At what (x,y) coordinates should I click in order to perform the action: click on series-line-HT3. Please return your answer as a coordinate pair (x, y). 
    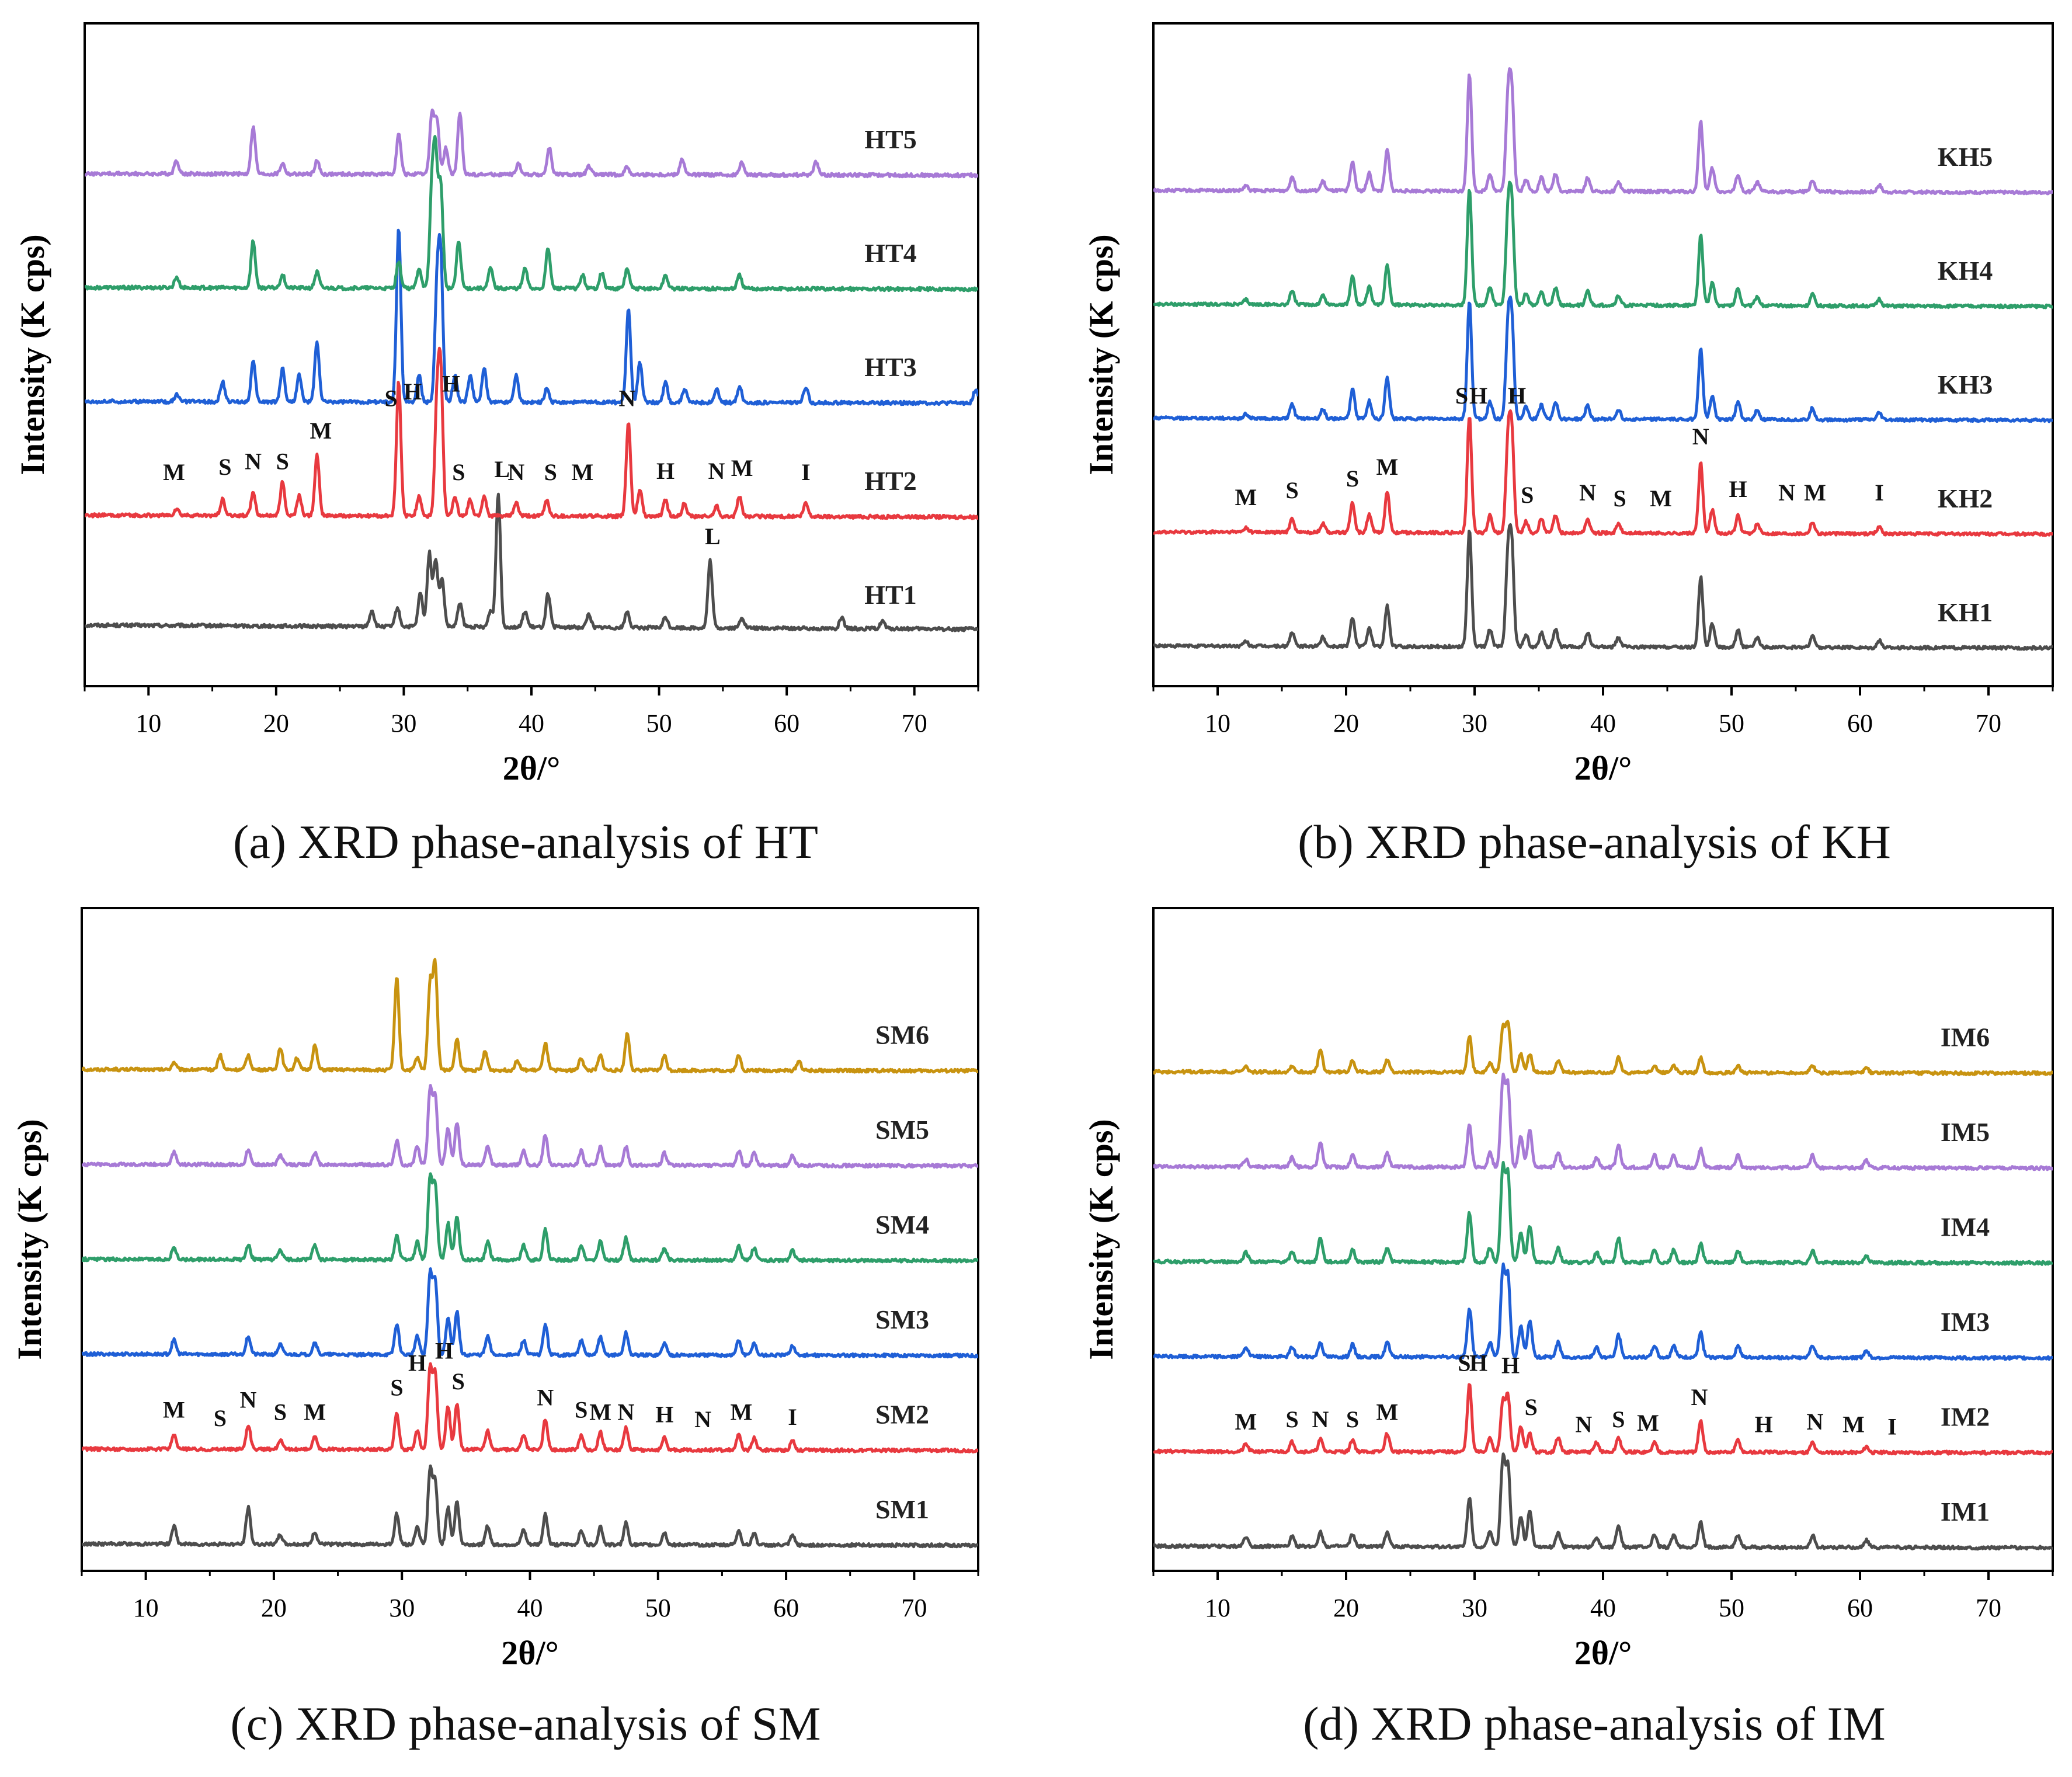
    Looking at the image, I should click on (531, 317).